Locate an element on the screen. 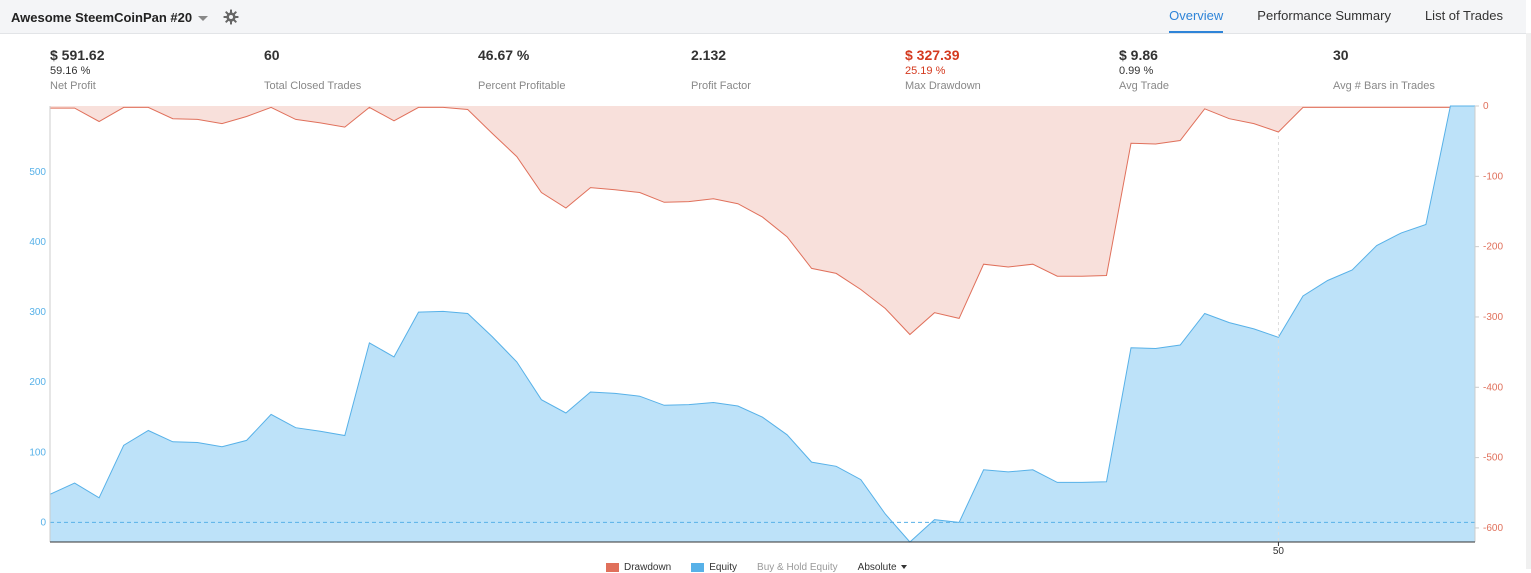 This screenshot has height=573, width=1531. metric-value: 60 is located at coordinates (272, 55).